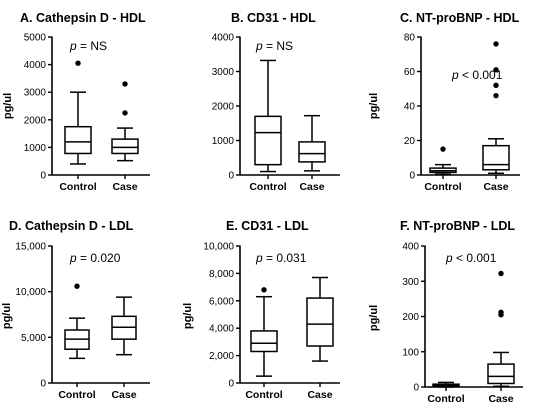 The image size is (550, 411). What do you see at coordinates (410, 107) in the screenshot?
I see `y-tick-label: 40` at bounding box center [410, 107].